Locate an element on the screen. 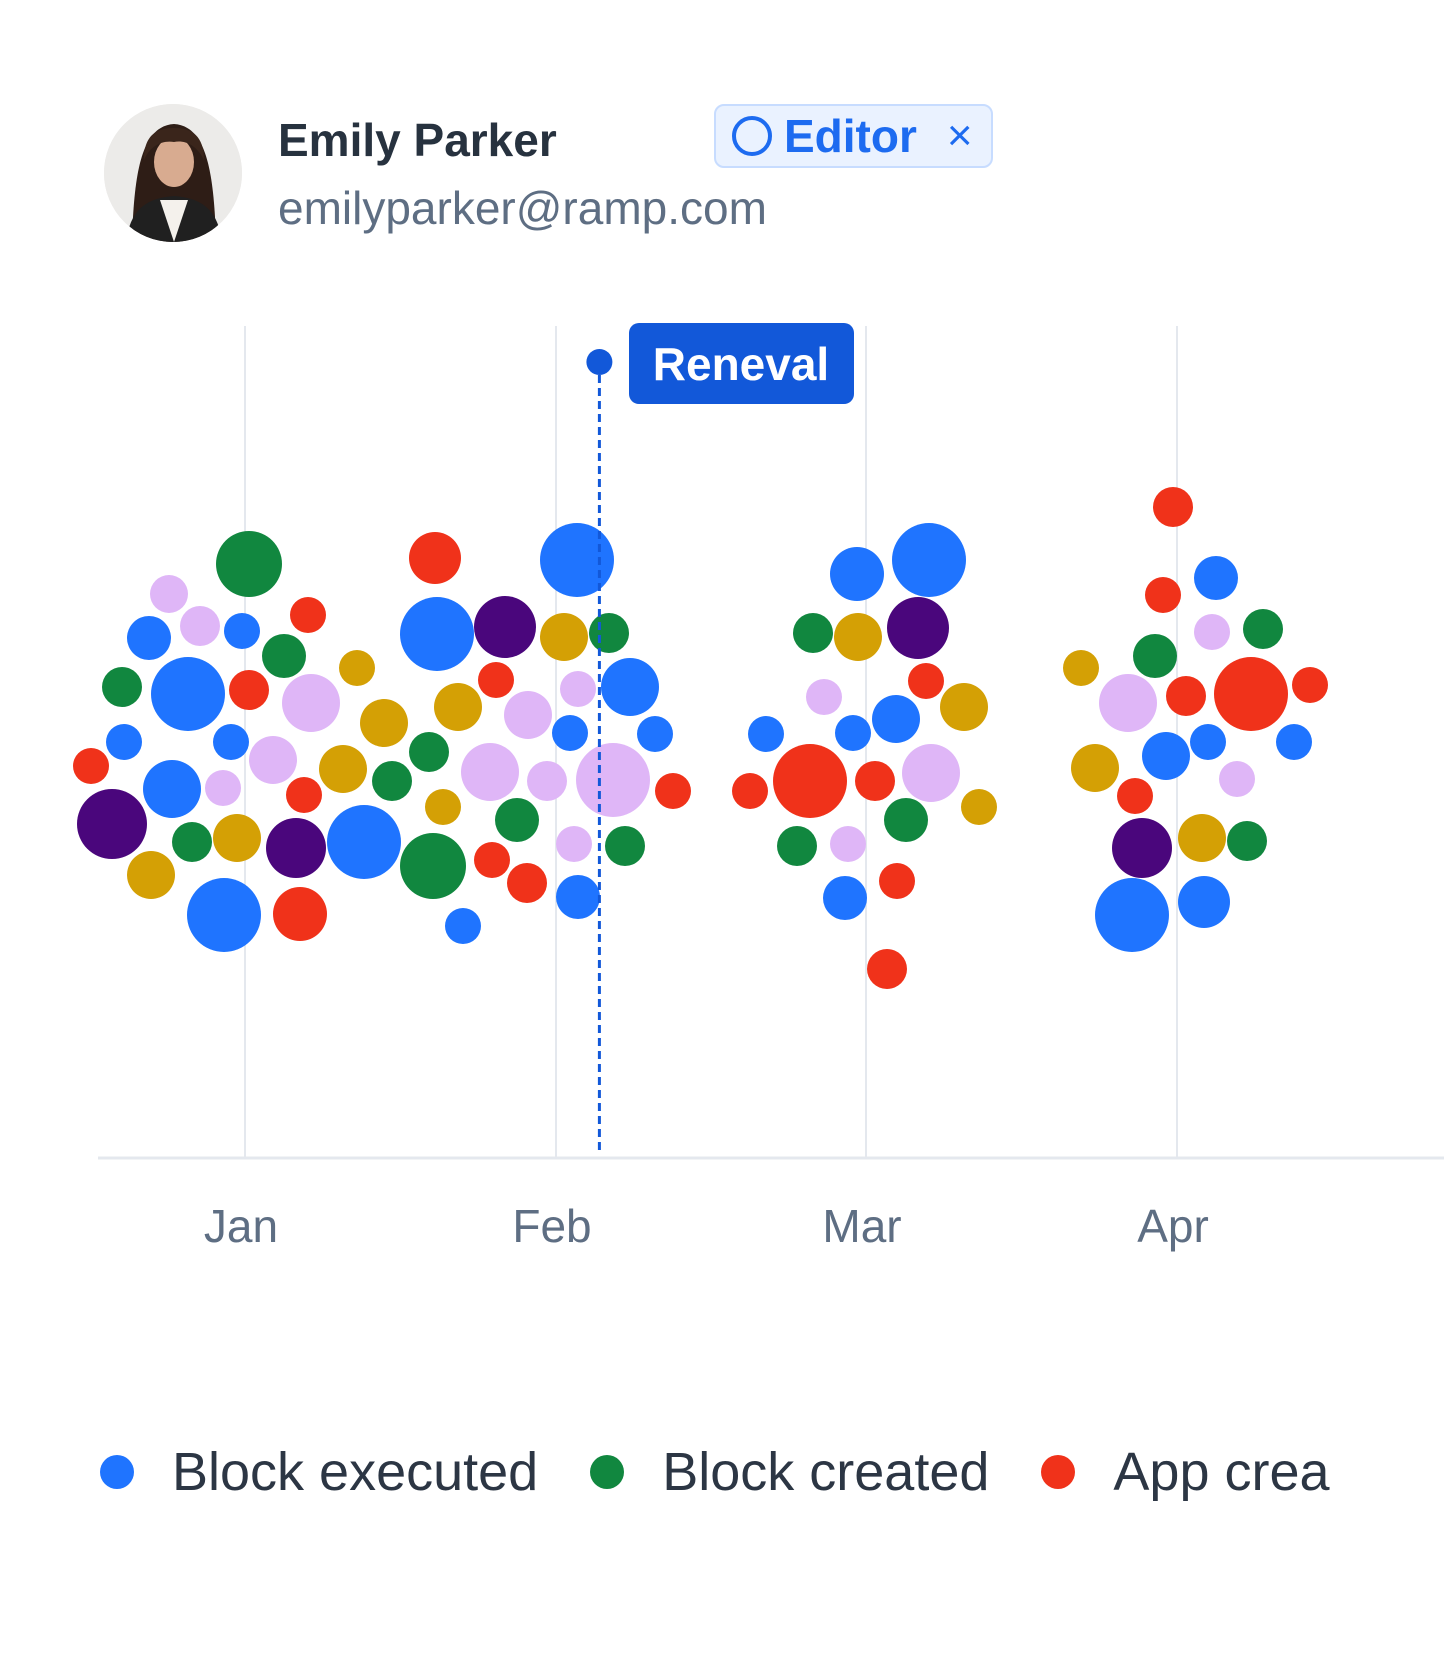 The width and height of the screenshot is (1444, 1664). x-tick-label: Apr is located at coordinates (1173, 1226).